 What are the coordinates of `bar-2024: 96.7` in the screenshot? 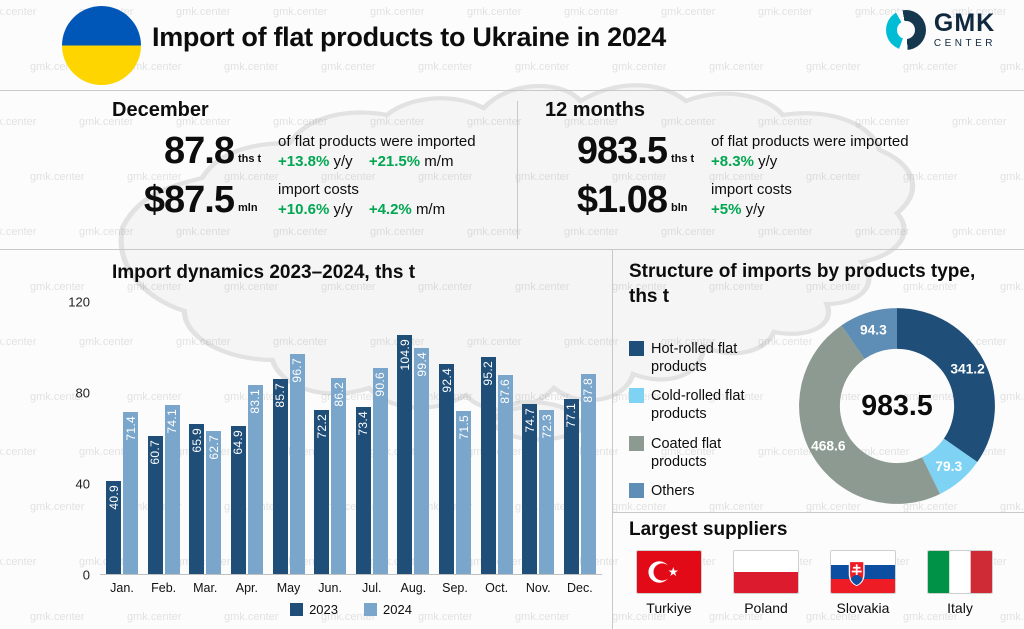 It's located at (297, 464).